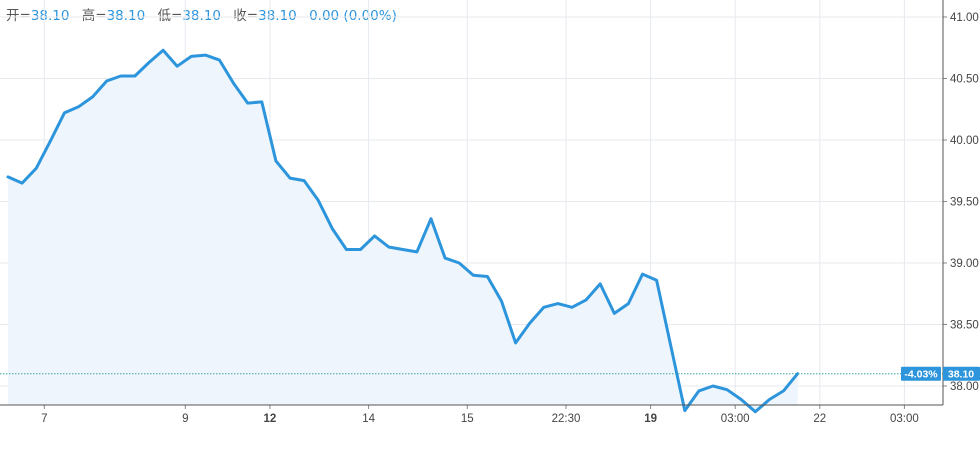 The height and width of the screenshot is (456, 980). What do you see at coordinates (964, 80) in the screenshot?
I see `y-tick-label: 40.50` at bounding box center [964, 80].